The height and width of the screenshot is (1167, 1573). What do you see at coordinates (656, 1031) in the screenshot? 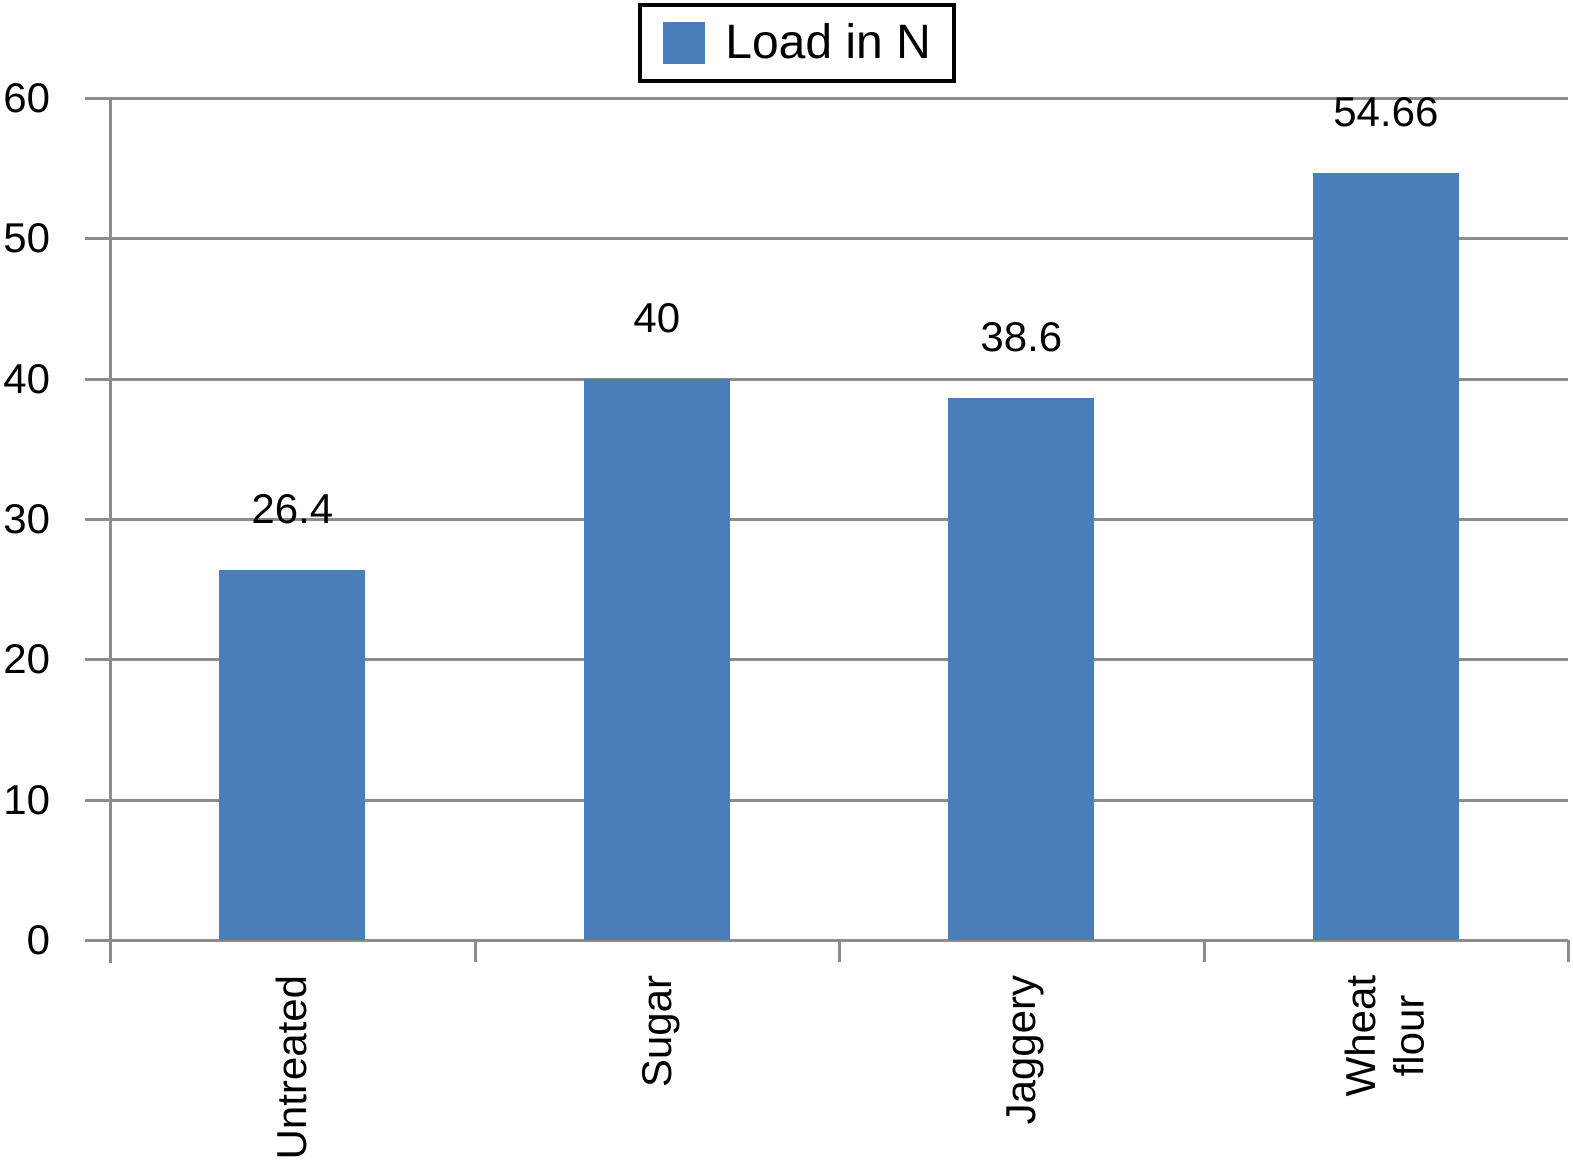
I see `x-axis-category-label: Sugar` at bounding box center [656, 1031].